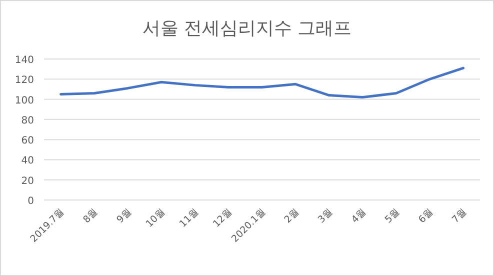 The image size is (494, 276). What do you see at coordinates (27, 161) in the screenshot?
I see `y-tick-label: 40` at bounding box center [27, 161].